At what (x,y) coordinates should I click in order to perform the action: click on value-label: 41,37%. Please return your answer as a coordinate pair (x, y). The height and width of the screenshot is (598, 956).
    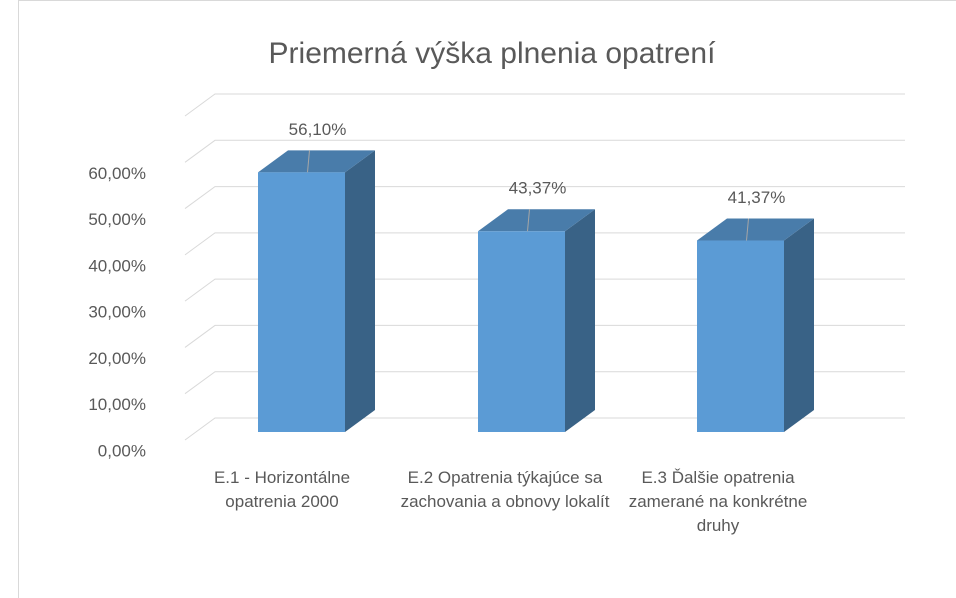
    Looking at the image, I should click on (757, 197).